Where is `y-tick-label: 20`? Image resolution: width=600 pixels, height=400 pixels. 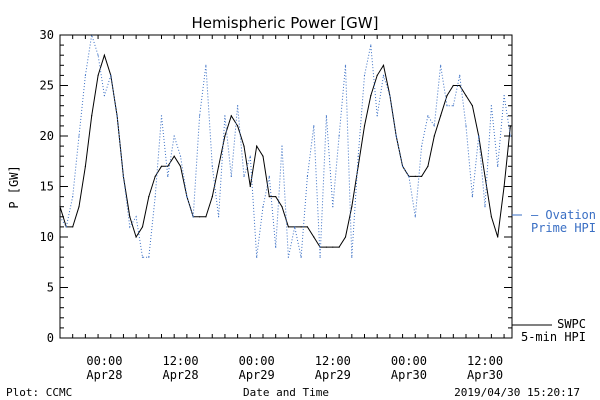
y-tick-label: 20 is located at coordinates (47, 136).